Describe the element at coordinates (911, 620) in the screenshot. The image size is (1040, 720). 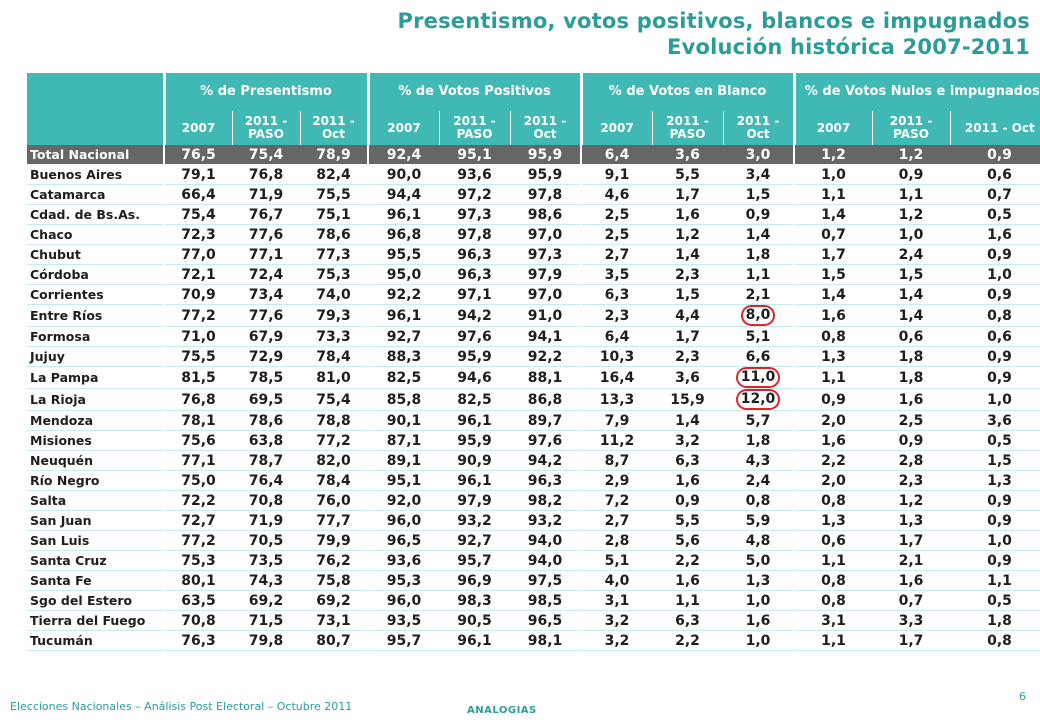
I see `value-cell: 3,3` at that location.